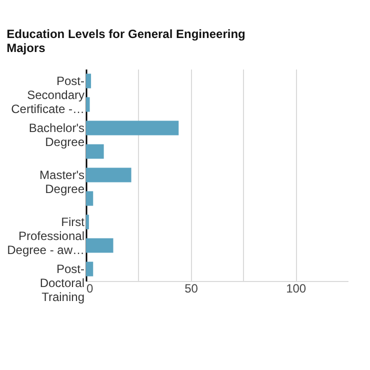 The height and width of the screenshot is (370, 370). What do you see at coordinates (191, 289) in the screenshot?
I see `x-tick-label: 50` at bounding box center [191, 289].